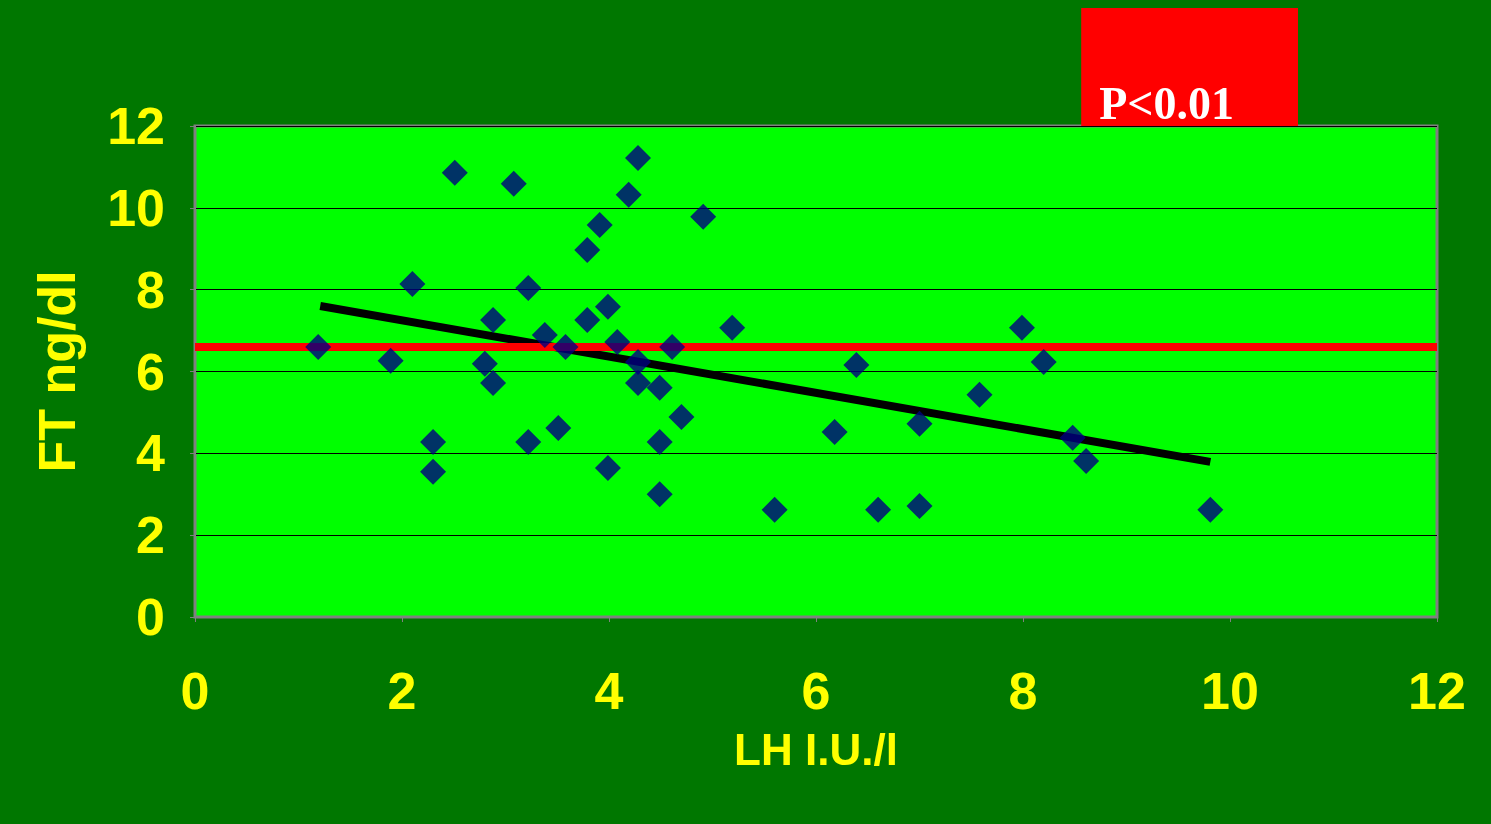  Describe the element at coordinates (1023, 691) in the screenshot. I see `x-tick-label: 8` at that location.